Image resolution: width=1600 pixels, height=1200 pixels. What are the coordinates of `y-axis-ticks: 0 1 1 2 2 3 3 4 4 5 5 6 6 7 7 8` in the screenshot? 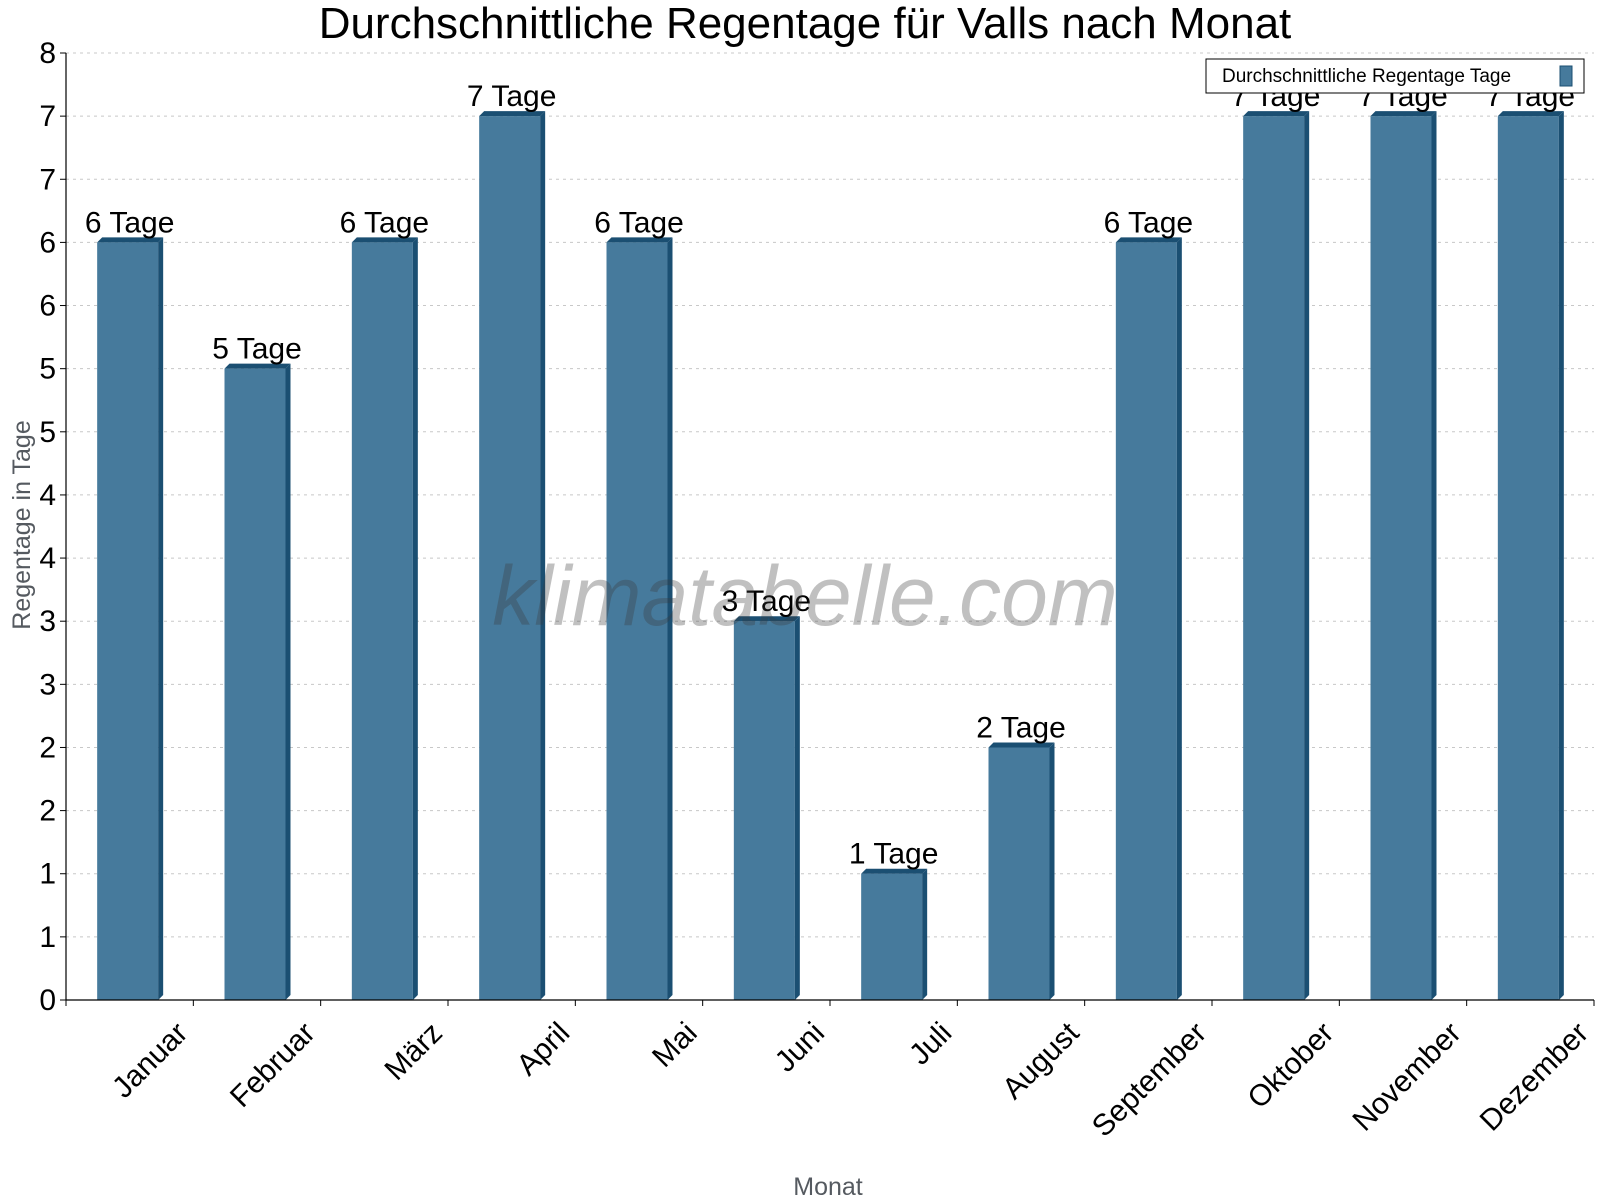 It's located at (52, 527).